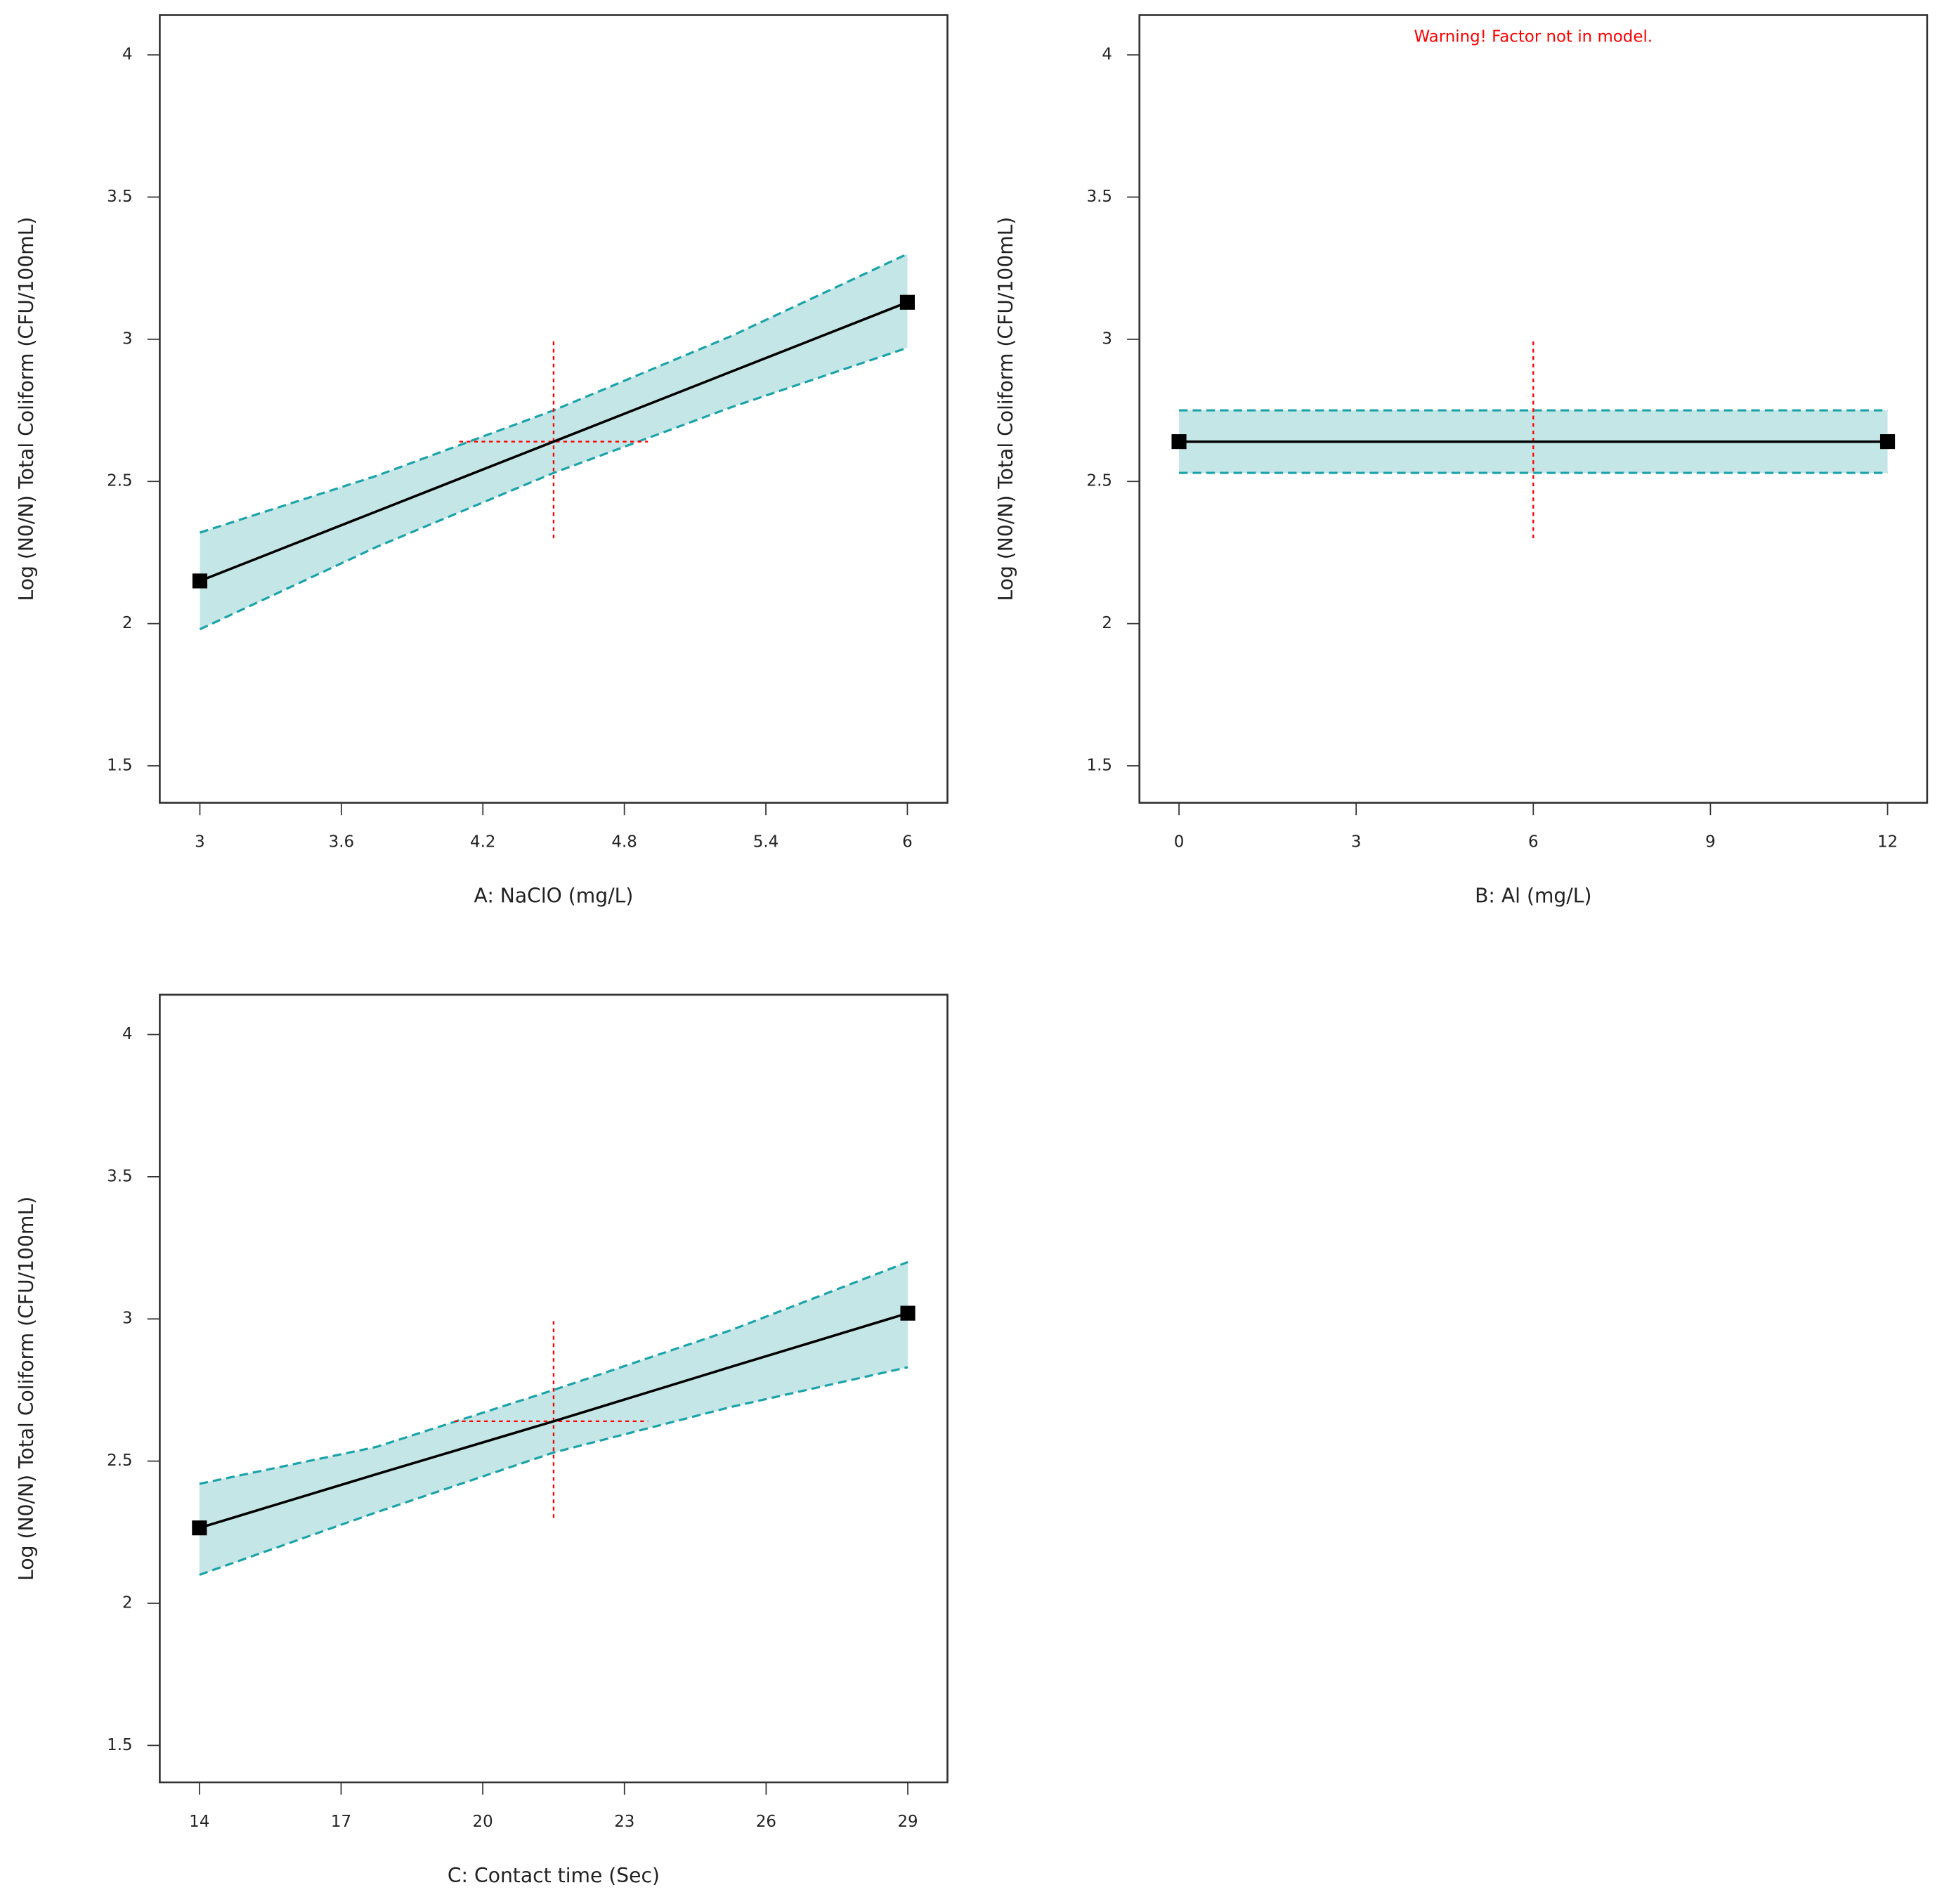 The width and height of the screenshot is (1942, 1904). I want to click on x-tick-label: 12, so click(1887, 842).